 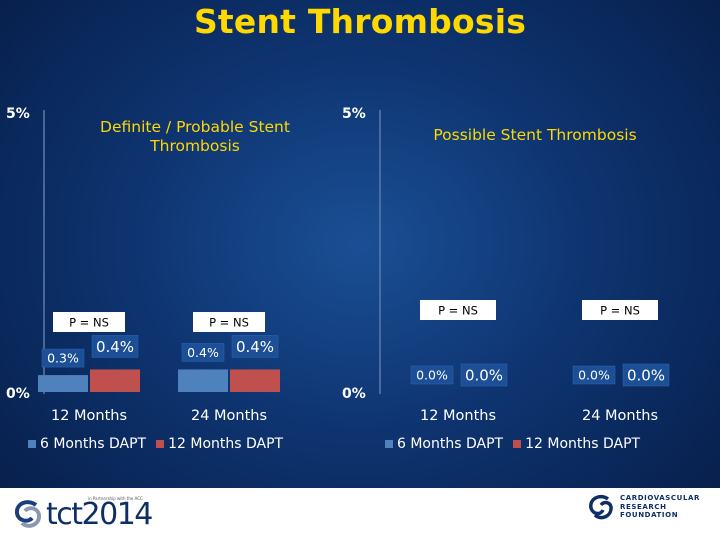 I want to click on data-label-6m-2: 0.4%, so click(x=203, y=352).